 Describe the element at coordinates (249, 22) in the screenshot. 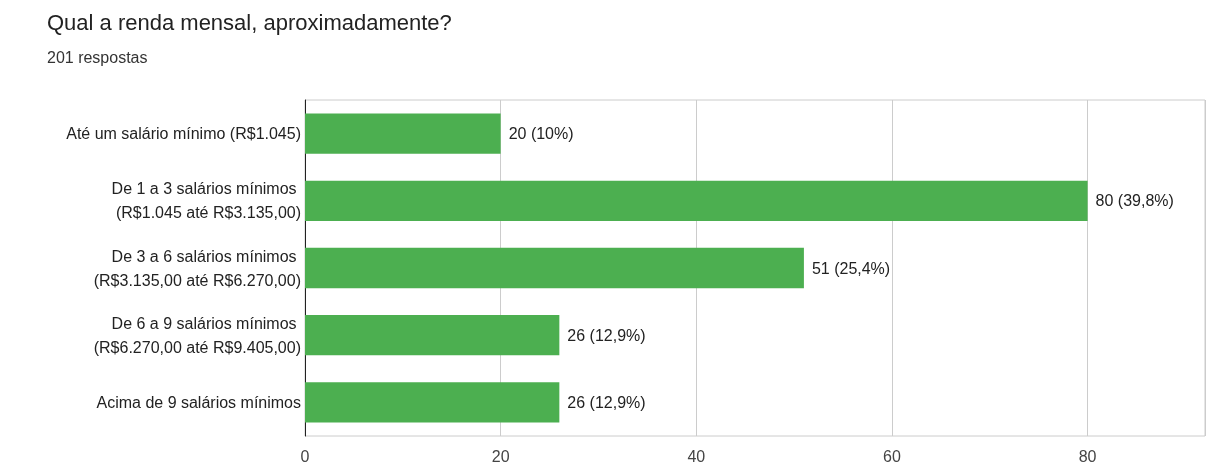

I see `chart-title: Qual a renda mensal, aproximadamente?` at that location.